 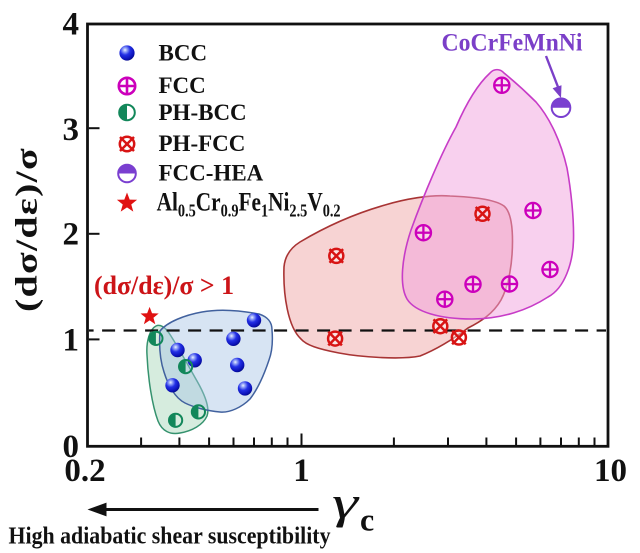 I want to click on svg-text: 10, so click(x=610, y=471).